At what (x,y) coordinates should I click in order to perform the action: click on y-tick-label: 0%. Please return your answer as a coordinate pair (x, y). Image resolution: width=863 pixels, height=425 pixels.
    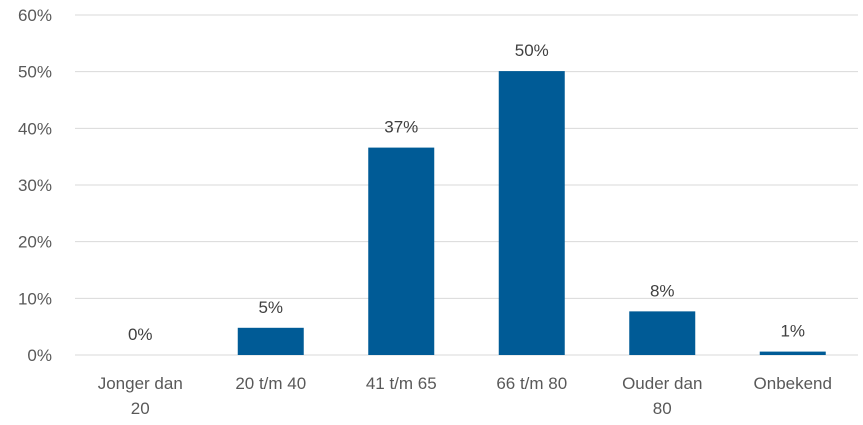
    Looking at the image, I should click on (39, 355).